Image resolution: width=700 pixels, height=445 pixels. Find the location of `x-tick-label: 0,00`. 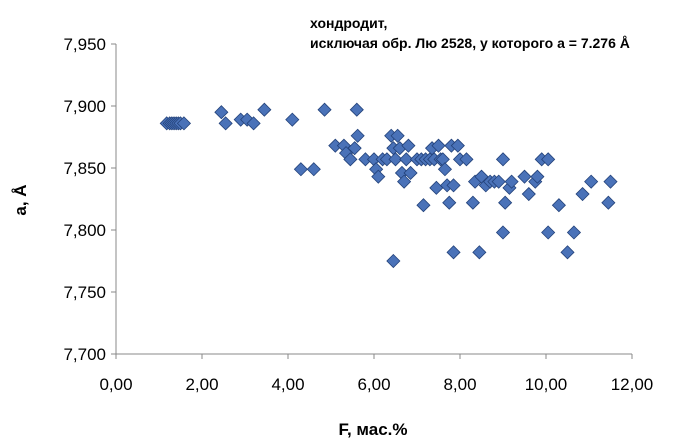

x-tick-label: 0,00 is located at coordinates (115, 384).